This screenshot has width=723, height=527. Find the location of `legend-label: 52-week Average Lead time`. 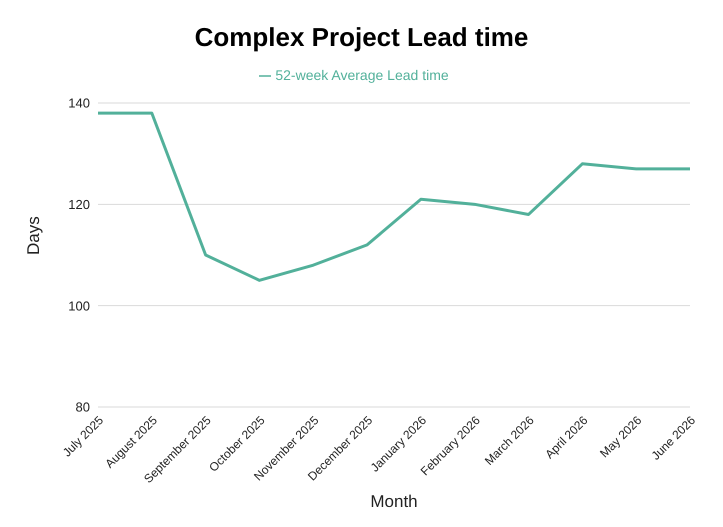

legend-label: 52-week Average Lead time is located at coordinates (362, 75).